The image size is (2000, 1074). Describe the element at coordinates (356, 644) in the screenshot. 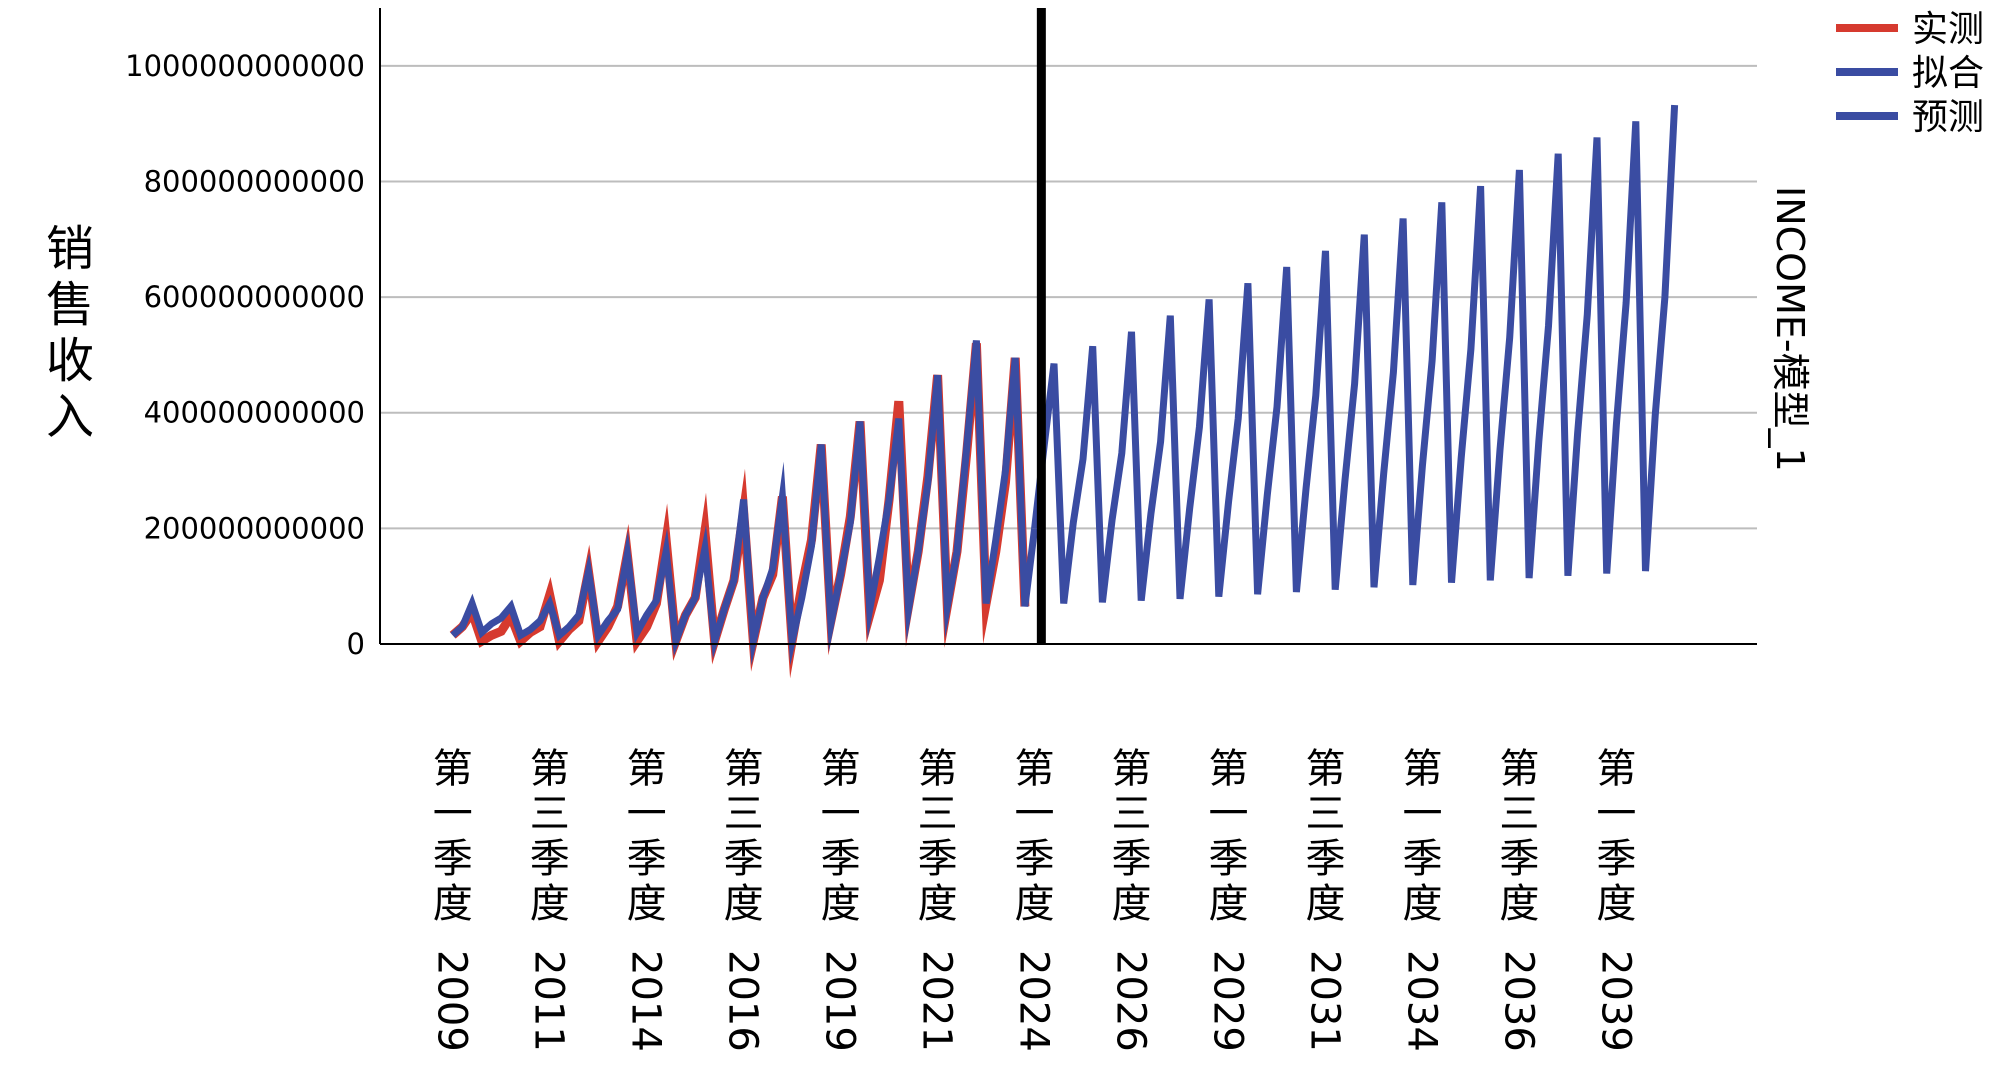

I see `y-tick-label: 0` at that location.